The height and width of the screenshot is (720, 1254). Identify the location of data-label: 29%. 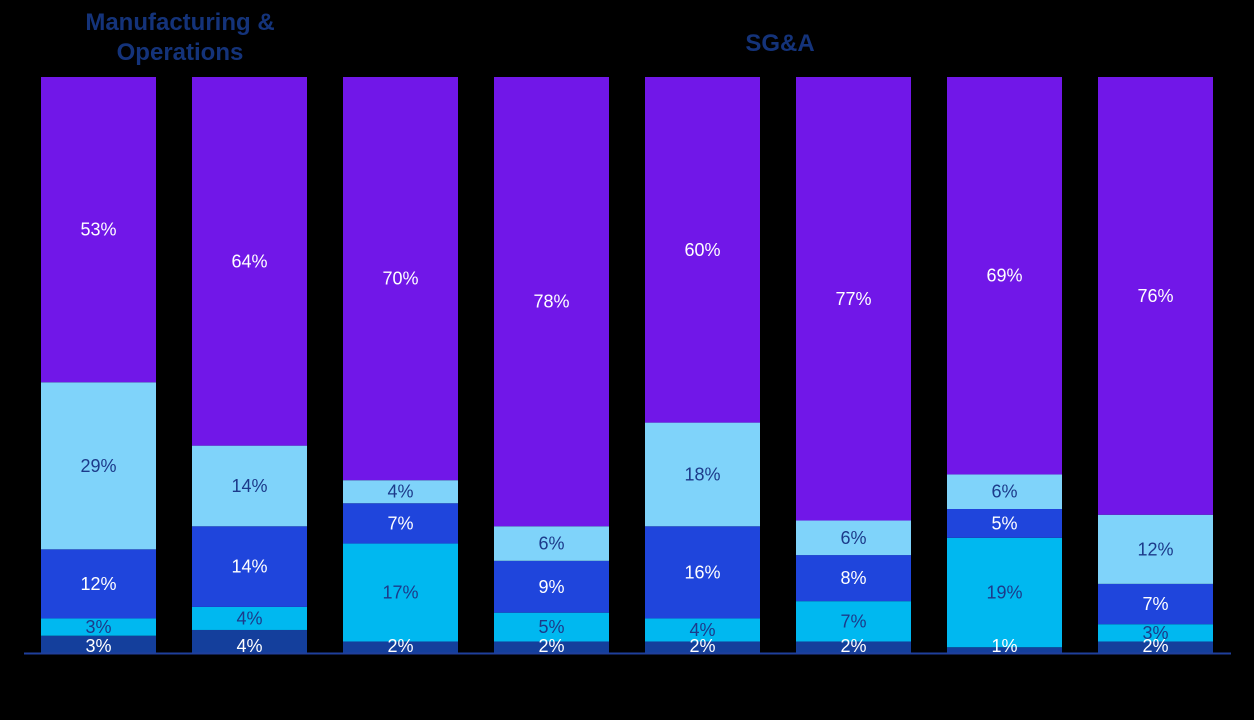
(98, 466).